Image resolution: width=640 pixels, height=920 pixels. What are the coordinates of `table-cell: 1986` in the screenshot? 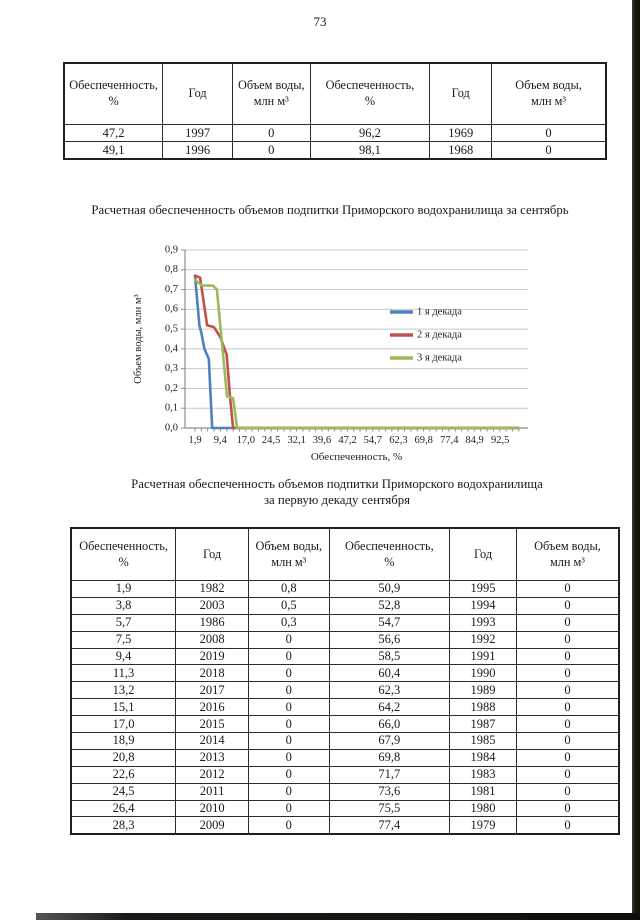 It's located at (212, 622).